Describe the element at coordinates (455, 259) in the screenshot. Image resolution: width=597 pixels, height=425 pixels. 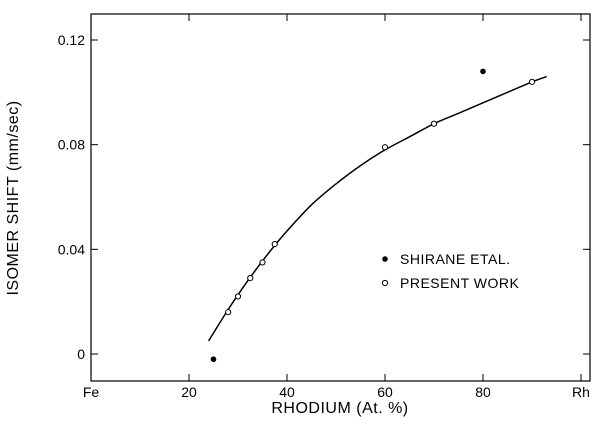
I see `legend-label-shirane: SHIRANE ETAL.` at that location.